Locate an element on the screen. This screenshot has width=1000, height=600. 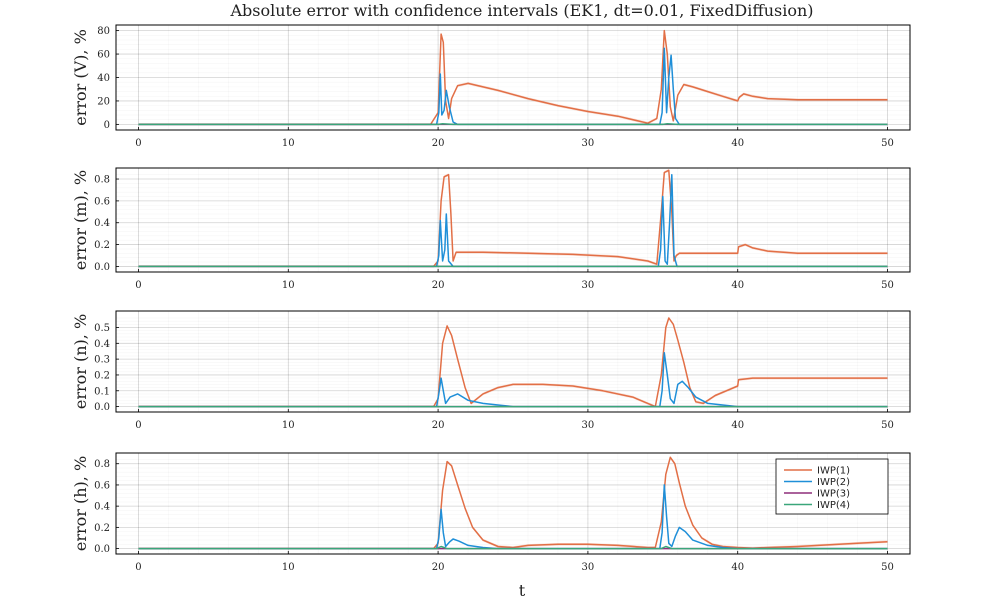
confidence-band-iwp1 is located at coordinates (513, 503).